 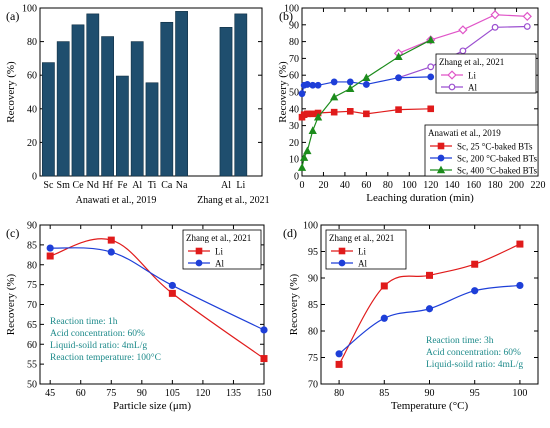 What do you see at coordinates (475, 393) in the screenshot?
I see `x-tick-label: 95` at bounding box center [475, 393].